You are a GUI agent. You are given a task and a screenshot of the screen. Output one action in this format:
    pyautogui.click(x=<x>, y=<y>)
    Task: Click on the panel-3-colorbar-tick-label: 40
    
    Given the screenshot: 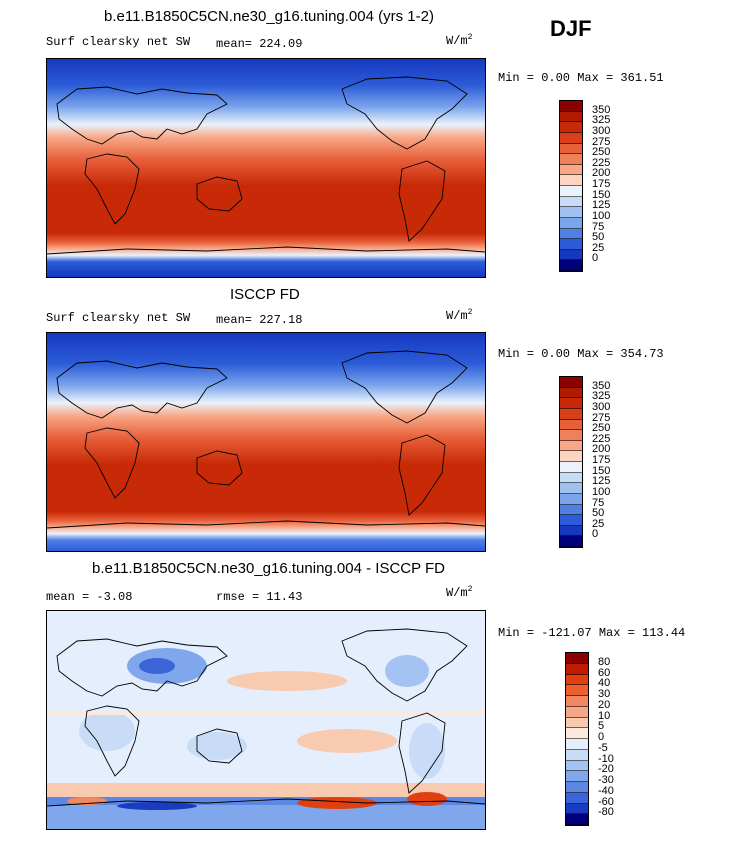 What is the action you would take?
    pyautogui.click(x=604, y=683)
    